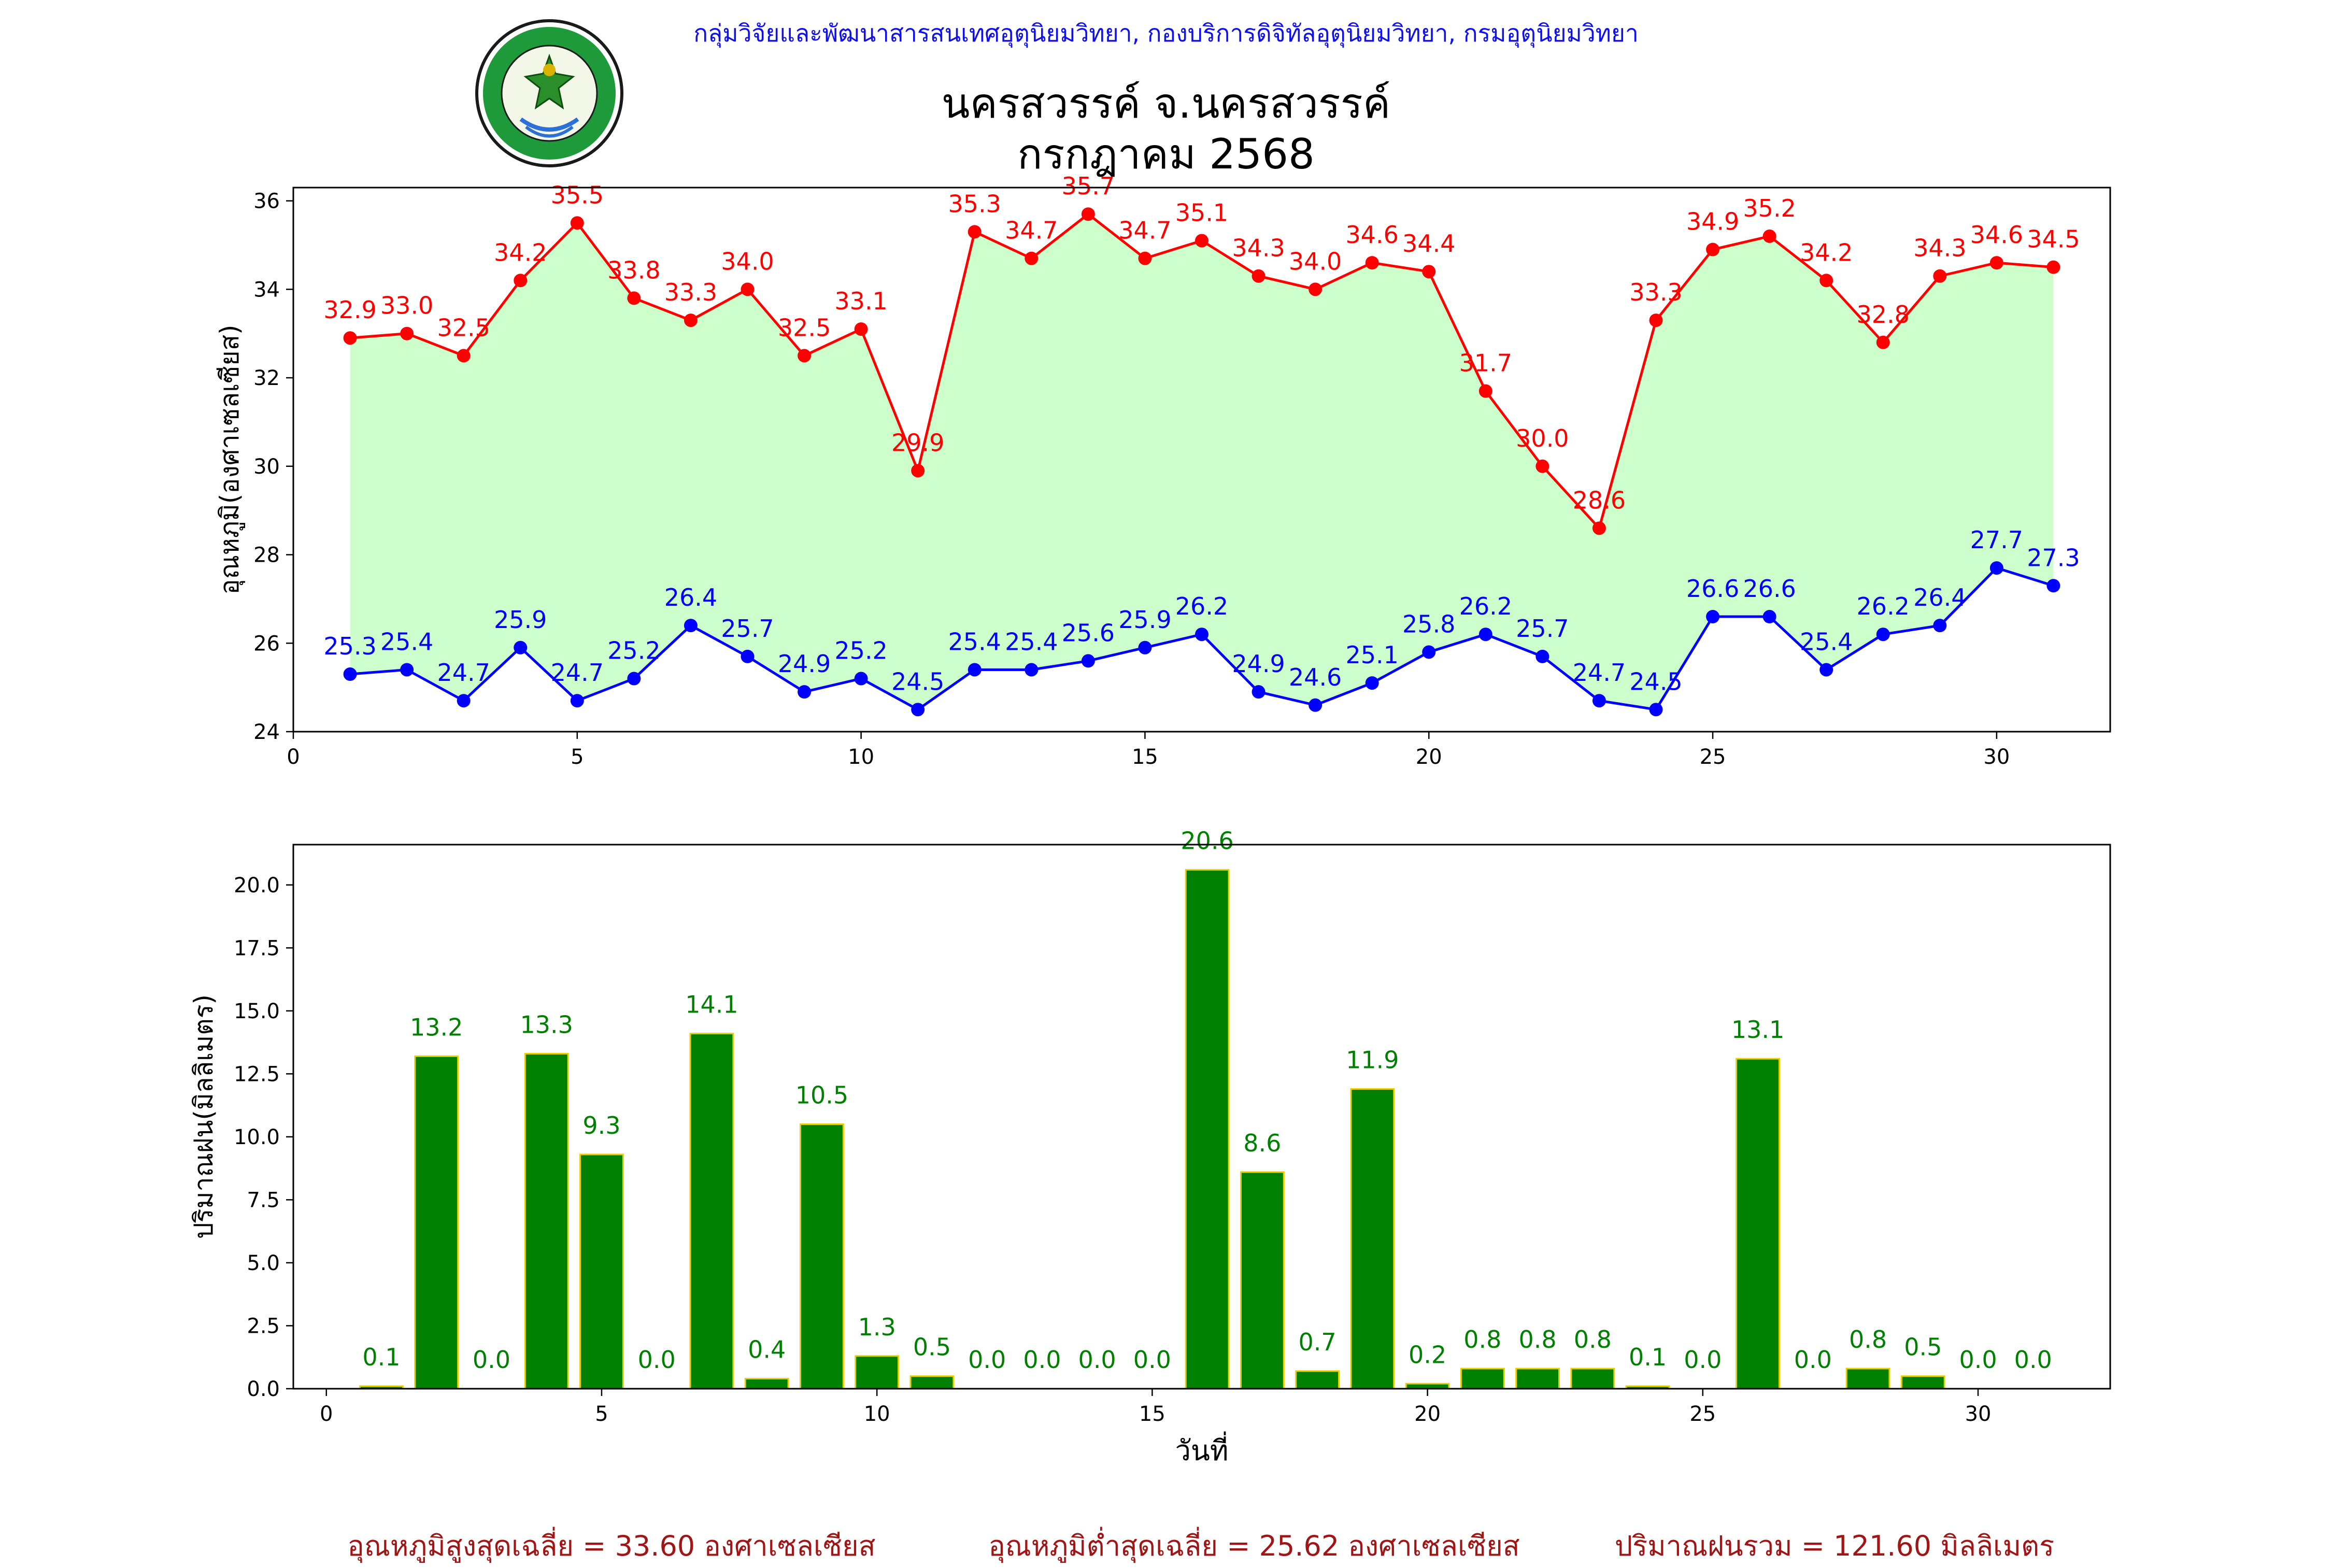 The height and width of the screenshot is (1568, 2332). Describe the element at coordinates (546, 1024) in the screenshot. I see `rain-value-label: 13.3` at that location.